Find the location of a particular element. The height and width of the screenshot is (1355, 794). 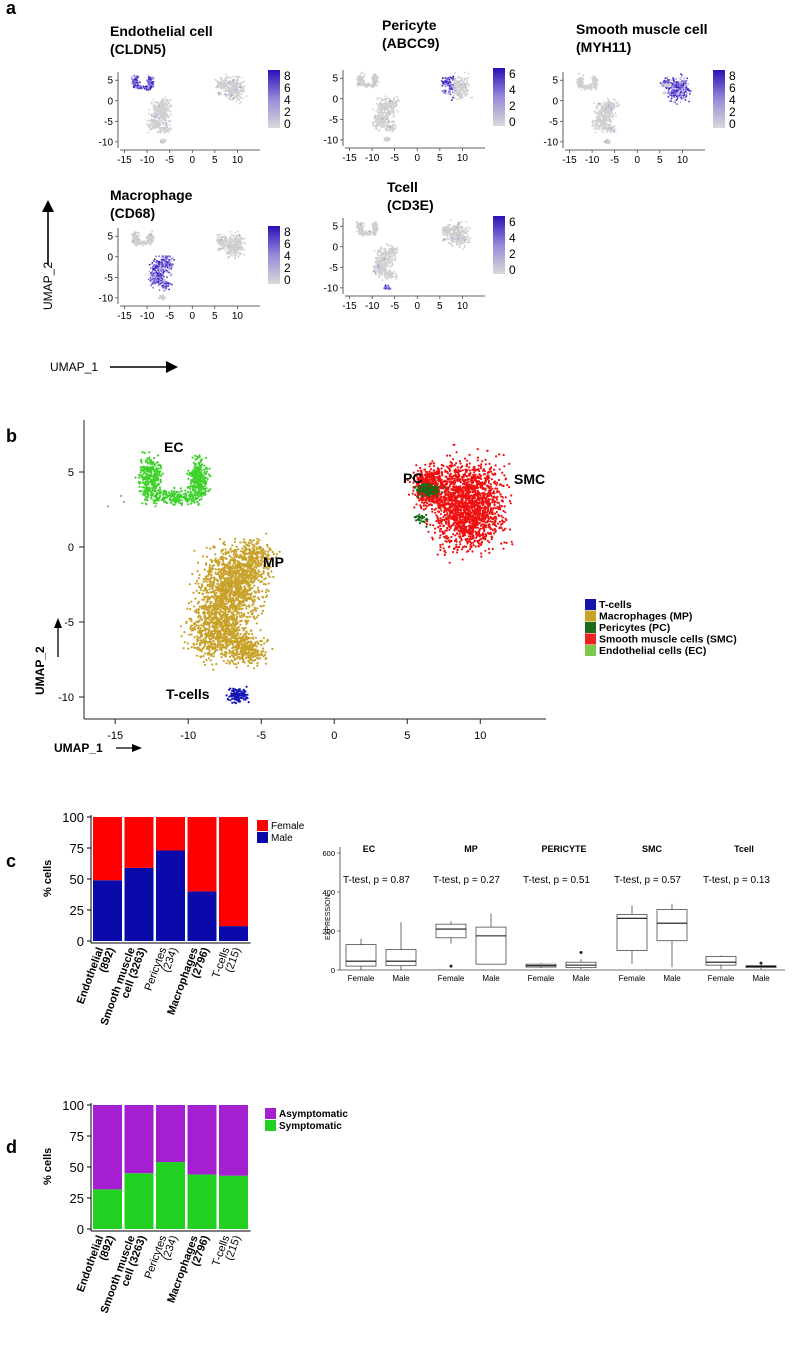

plot-title-gene: (CD3E) is located at coordinates (410, 205).